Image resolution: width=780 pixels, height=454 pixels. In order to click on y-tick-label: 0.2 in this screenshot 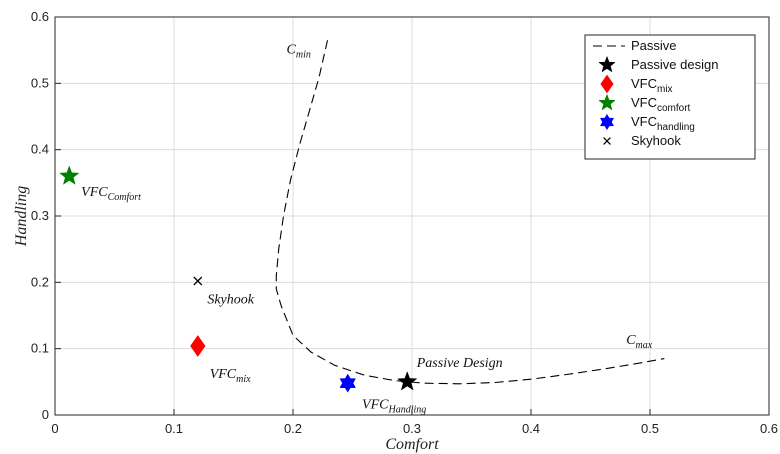, I will do `click(40, 281)`.